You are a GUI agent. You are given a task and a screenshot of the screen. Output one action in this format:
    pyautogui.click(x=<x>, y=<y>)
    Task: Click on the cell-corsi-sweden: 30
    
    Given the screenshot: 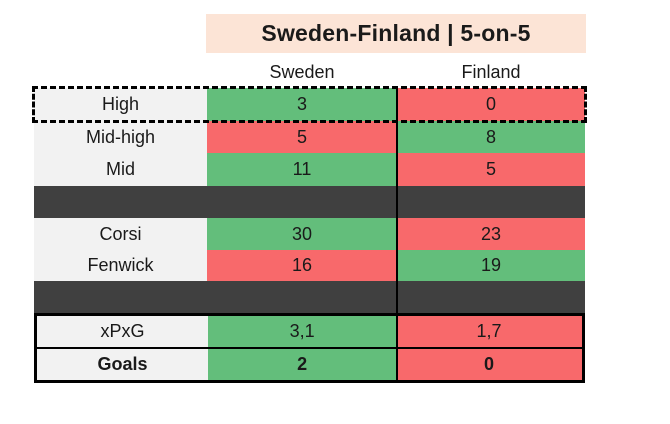 What is the action you would take?
    pyautogui.click(x=302, y=234)
    